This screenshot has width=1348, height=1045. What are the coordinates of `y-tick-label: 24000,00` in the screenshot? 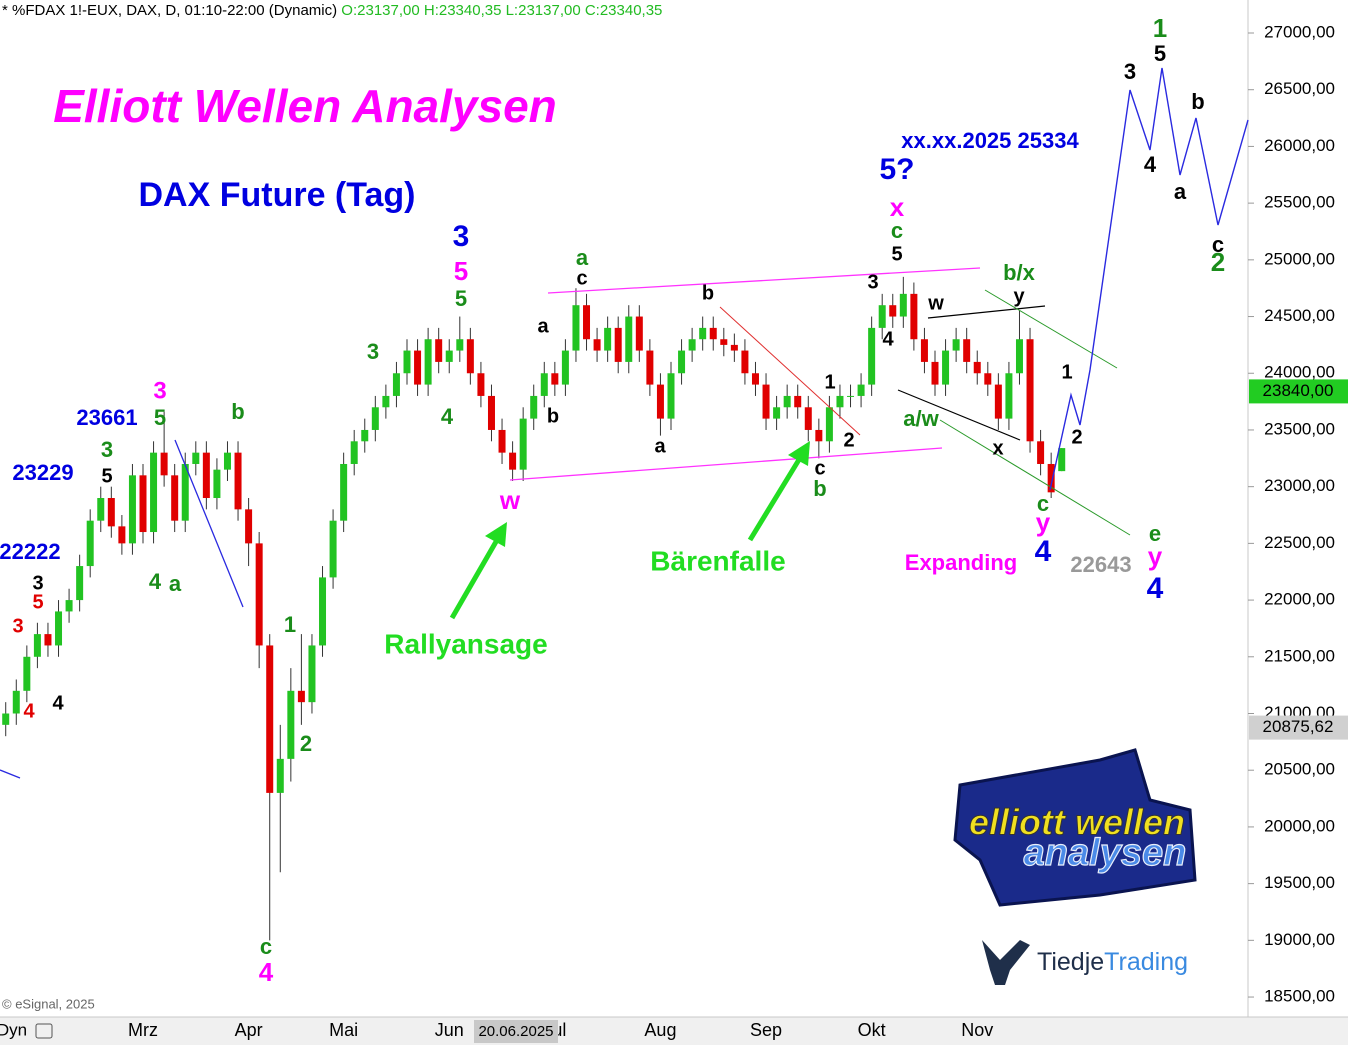 It's located at (1299, 372).